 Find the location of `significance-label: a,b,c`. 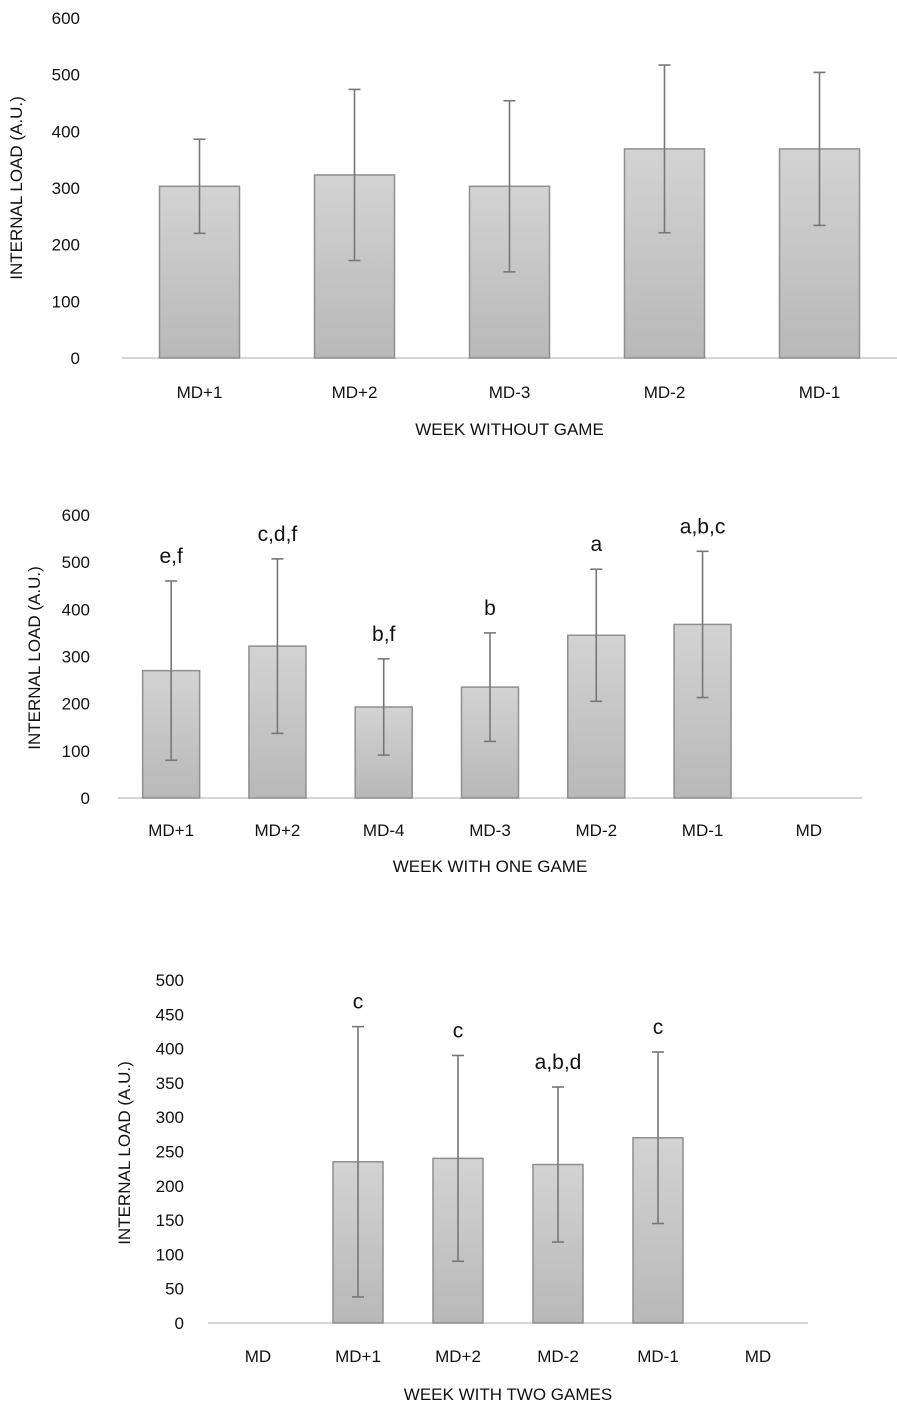

significance-label: a,b,c is located at coordinates (703, 526).